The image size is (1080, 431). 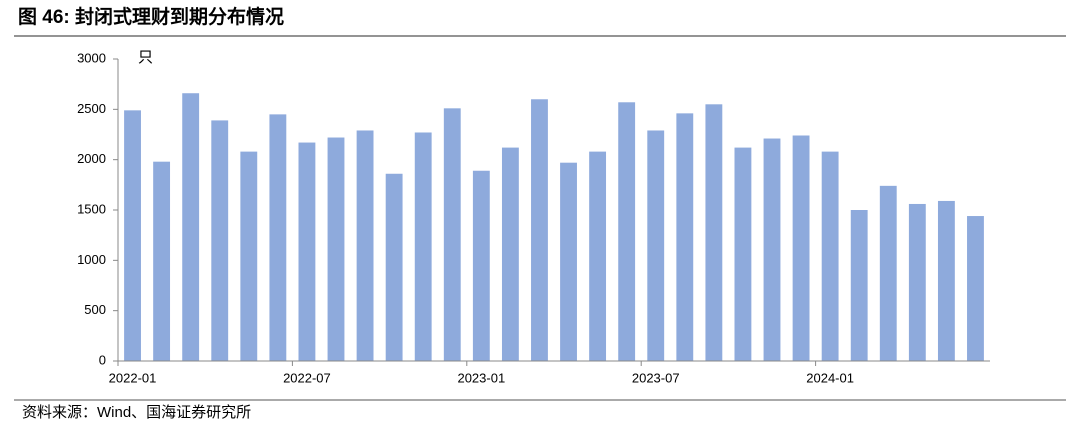 What do you see at coordinates (145, 57) in the screenshot?
I see `y-unit: 只` at bounding box center [145, 57].